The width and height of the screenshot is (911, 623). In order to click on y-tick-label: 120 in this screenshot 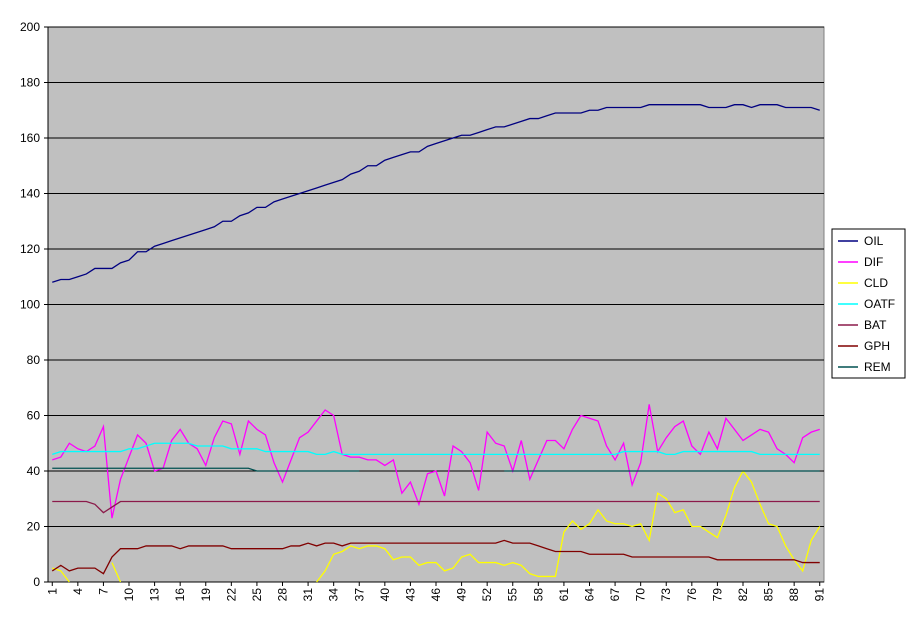, I will do `click(30, 249)`.